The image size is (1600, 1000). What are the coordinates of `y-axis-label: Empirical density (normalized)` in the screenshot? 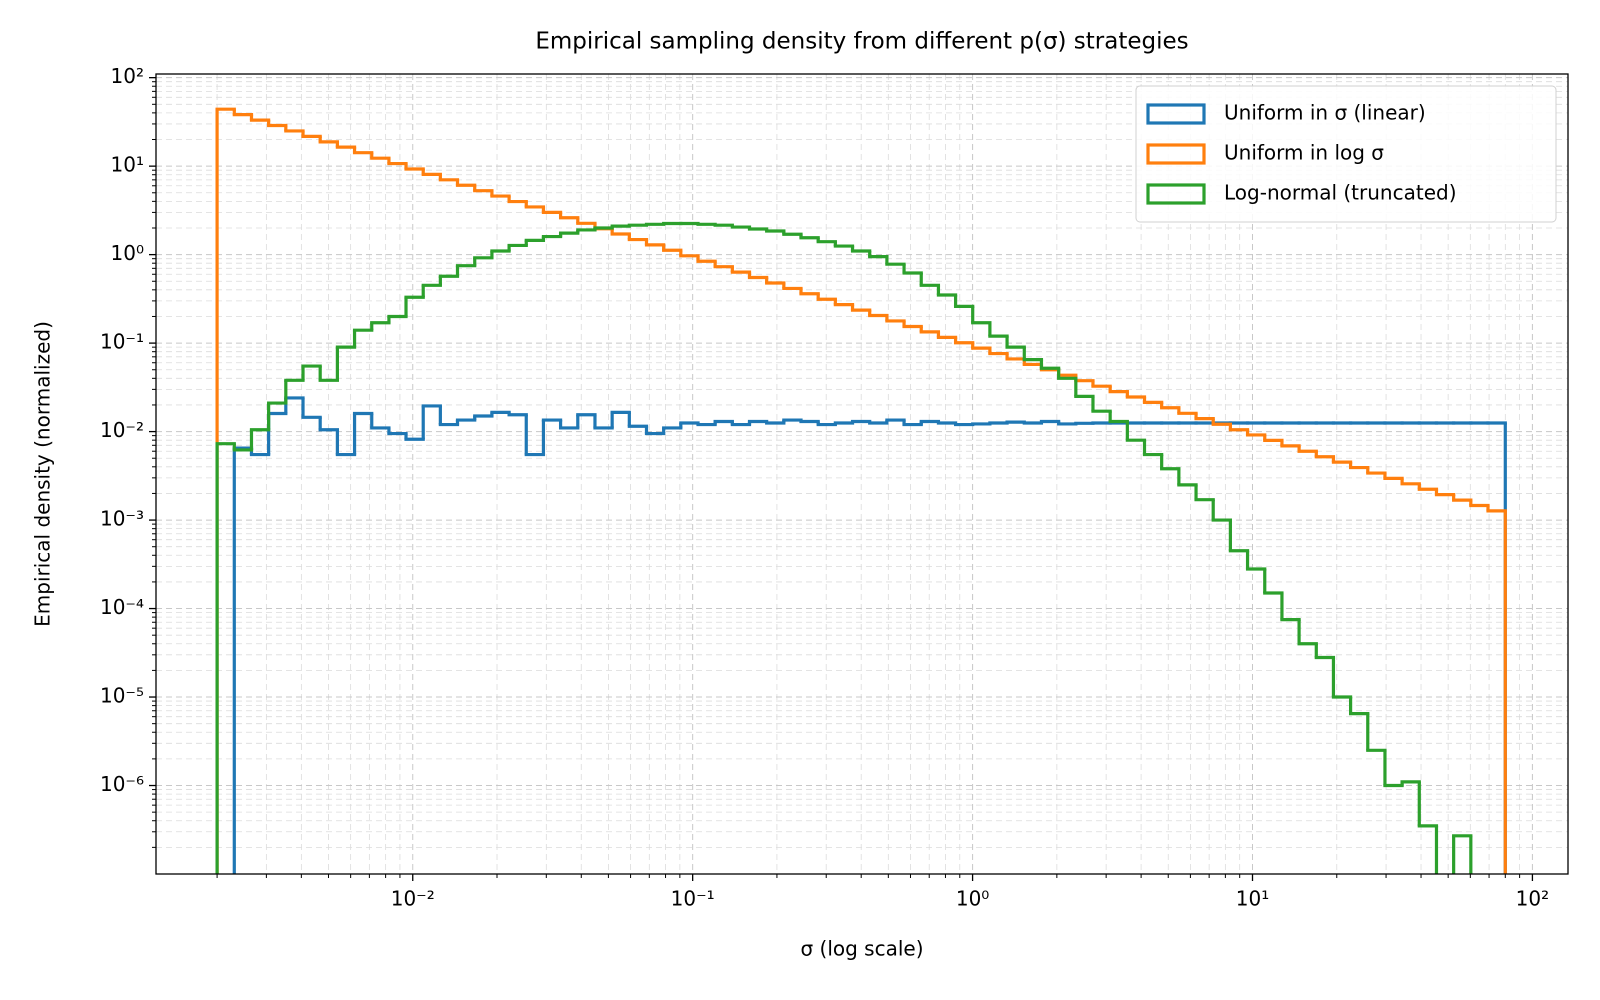 It's located at (43, 474).